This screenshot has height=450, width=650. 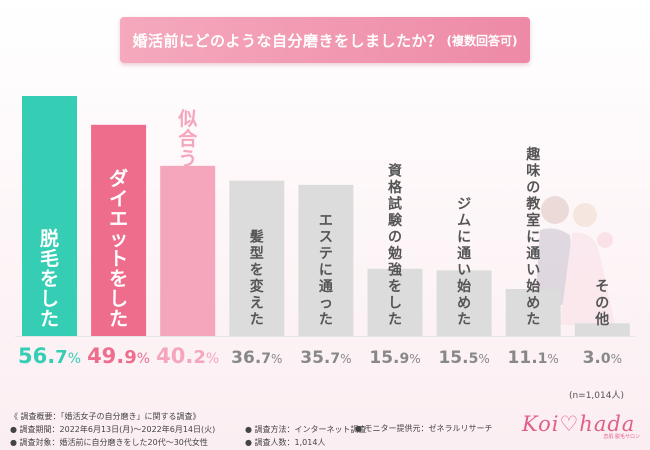 What do you see at coordinates (285, 442) in the screenshot?
I see `survey-count: ● 調査人数：1,014人` at bounding box center [285, 442].